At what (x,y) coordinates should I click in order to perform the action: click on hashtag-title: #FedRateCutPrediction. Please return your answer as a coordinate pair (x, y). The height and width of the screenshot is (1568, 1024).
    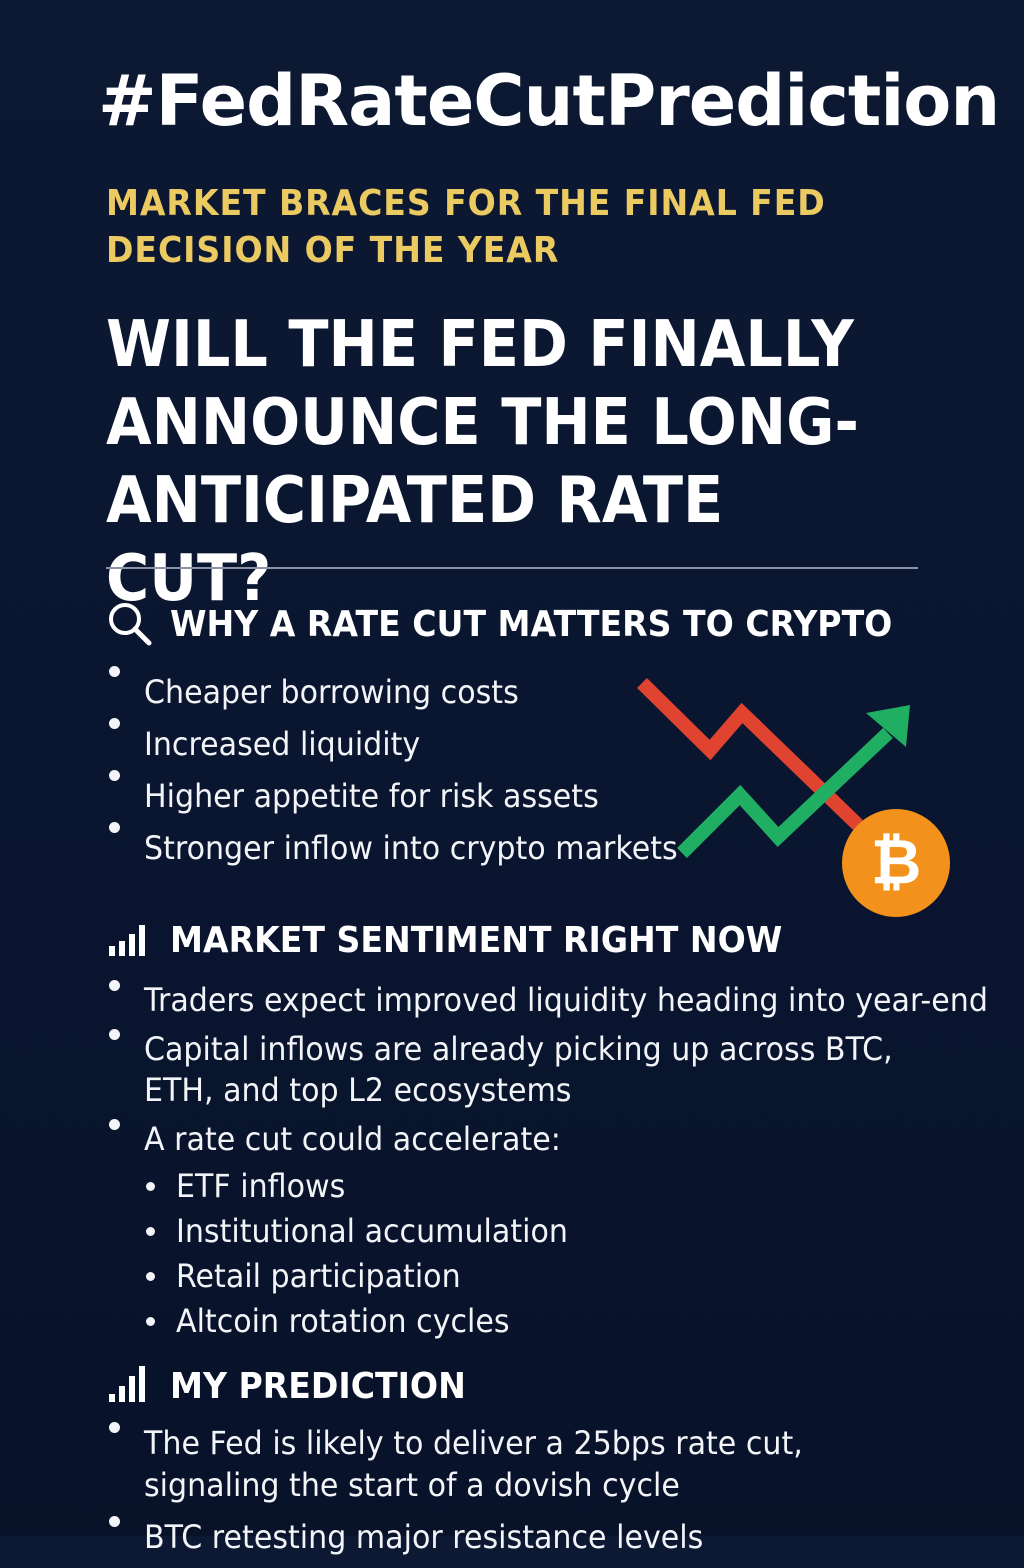
    Looking at the image, I should click on (549, 101).